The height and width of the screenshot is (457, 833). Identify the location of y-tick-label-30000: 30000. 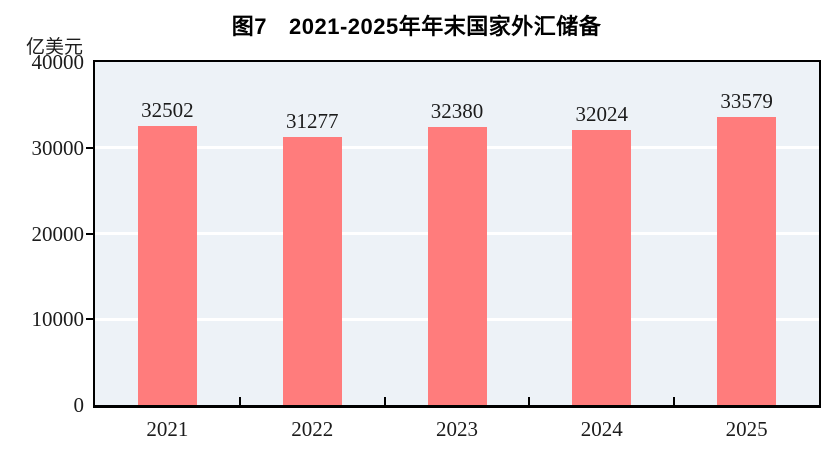
(58, 147).